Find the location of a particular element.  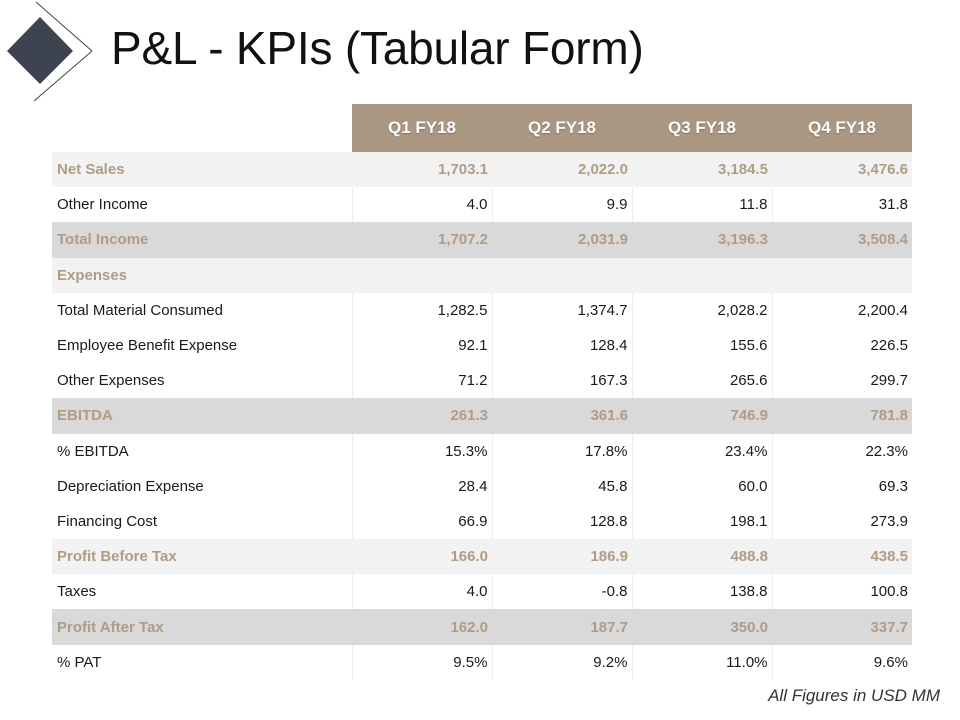

table-row: % EBITDA 15.3% 17.8% 23.4% 22.3% is located at coordinates (482, 451).